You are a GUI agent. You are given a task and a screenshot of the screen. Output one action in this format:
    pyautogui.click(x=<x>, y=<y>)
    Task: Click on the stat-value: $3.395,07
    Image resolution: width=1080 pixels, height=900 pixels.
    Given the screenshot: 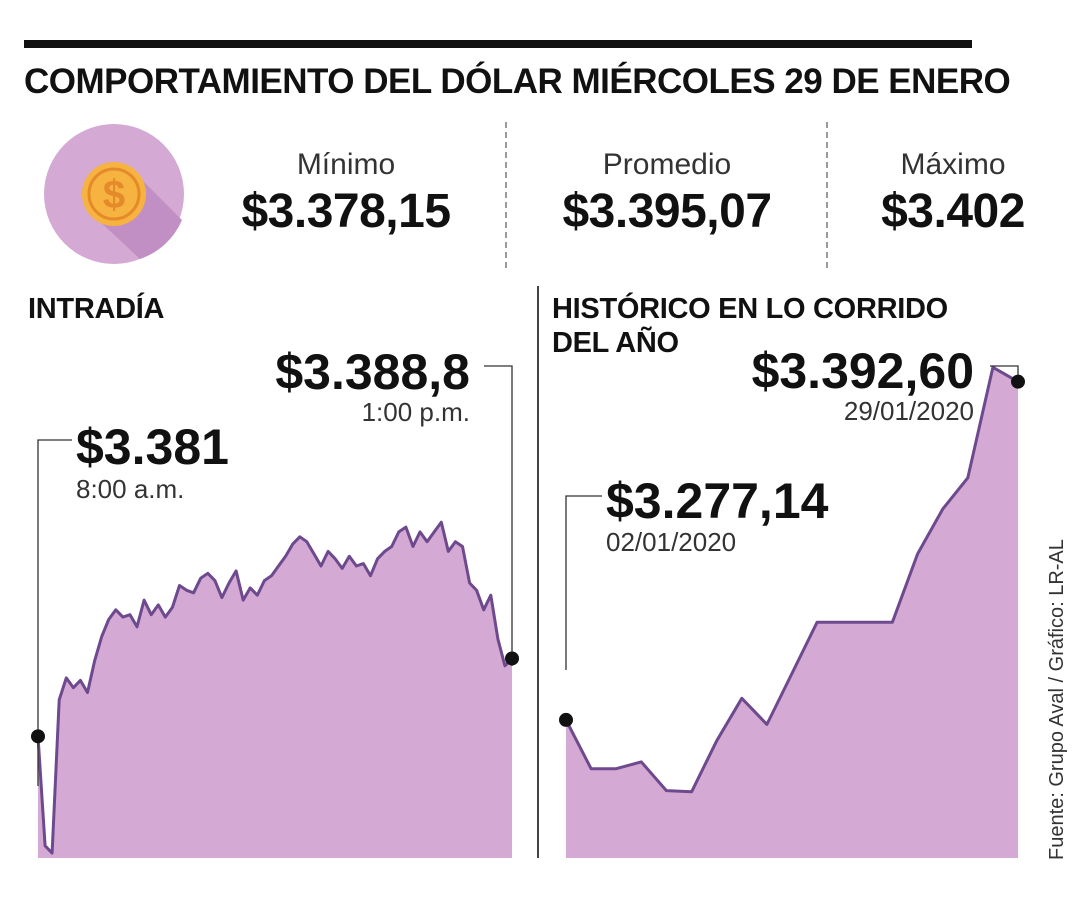 What is the action you would take?
    pyautogui.click(x=667, y=211)
    